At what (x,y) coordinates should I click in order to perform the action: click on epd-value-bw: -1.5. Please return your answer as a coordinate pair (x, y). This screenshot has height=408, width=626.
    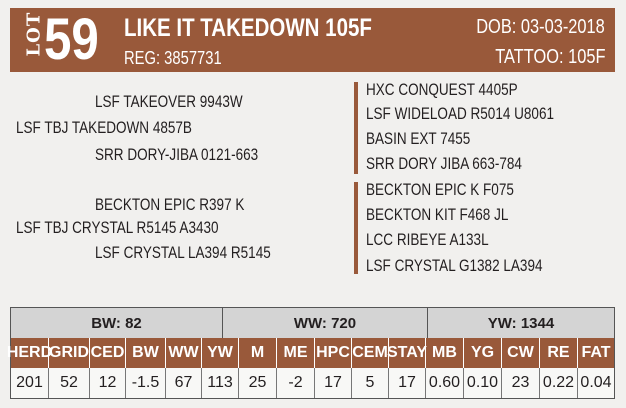
    Looking at the image, I should click on (146, 383).